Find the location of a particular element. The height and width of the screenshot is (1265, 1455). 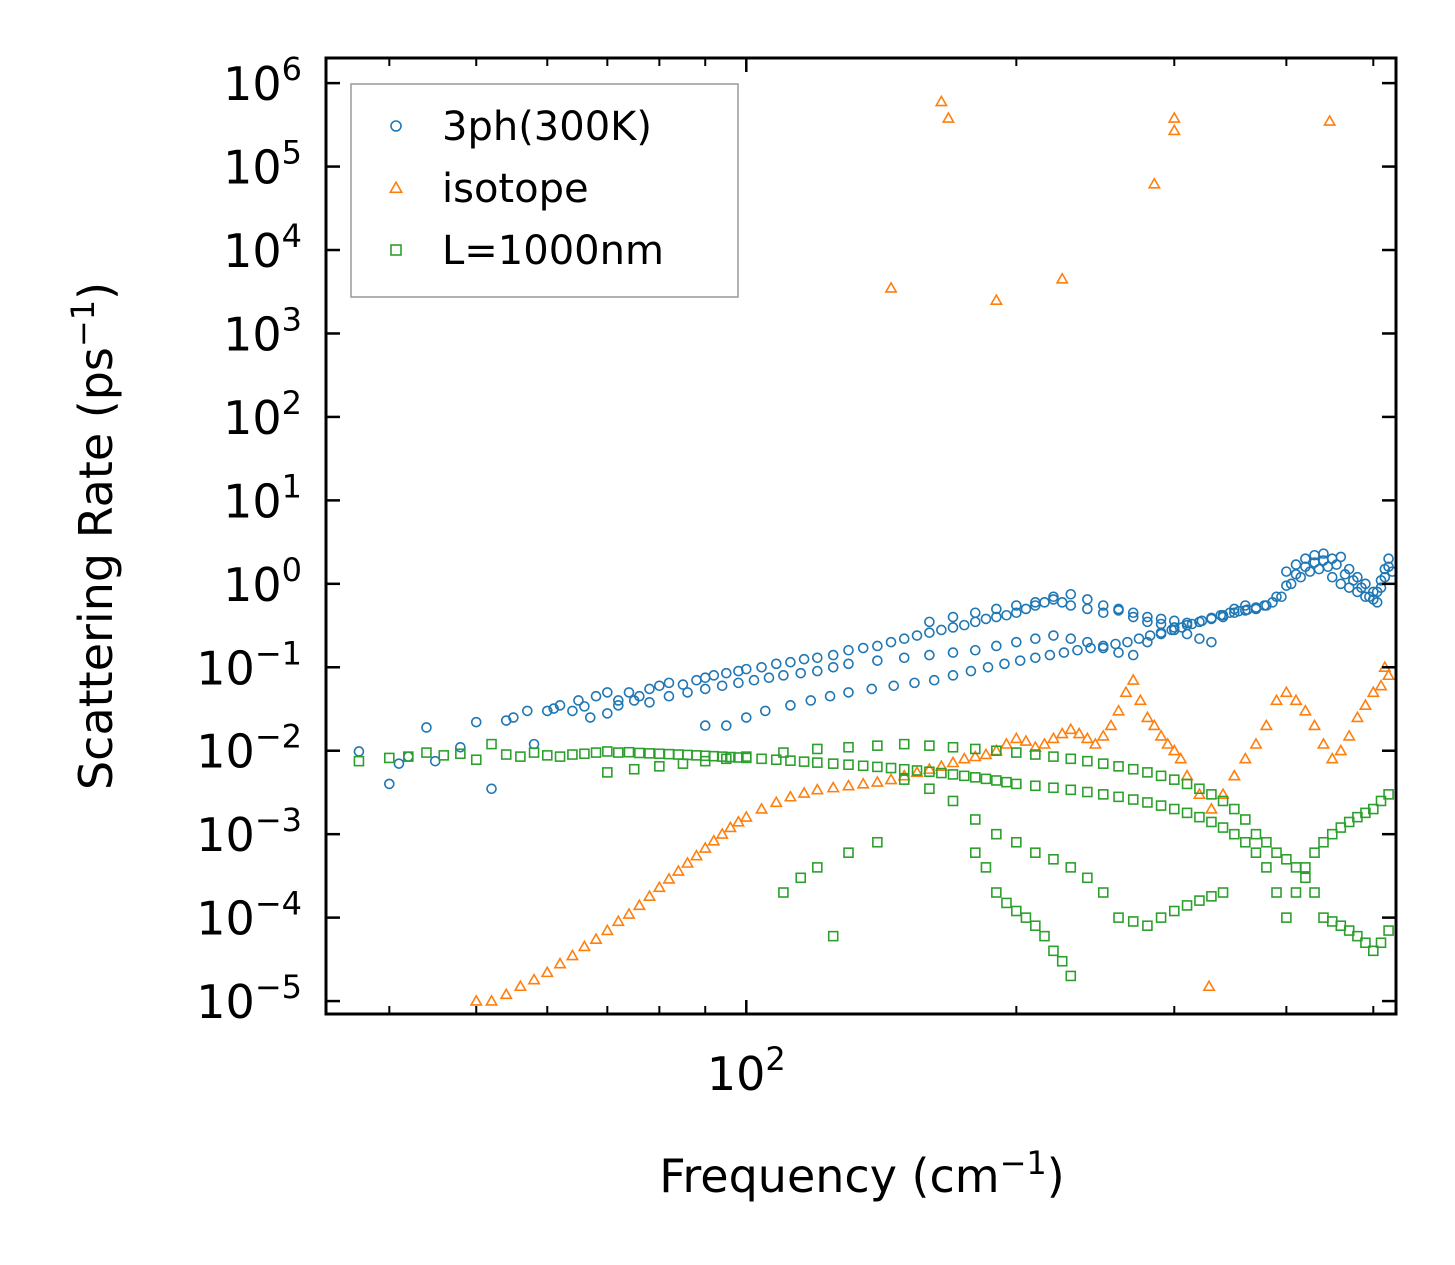

point-3ph-300k--11 is located at coordinates (527, 711).